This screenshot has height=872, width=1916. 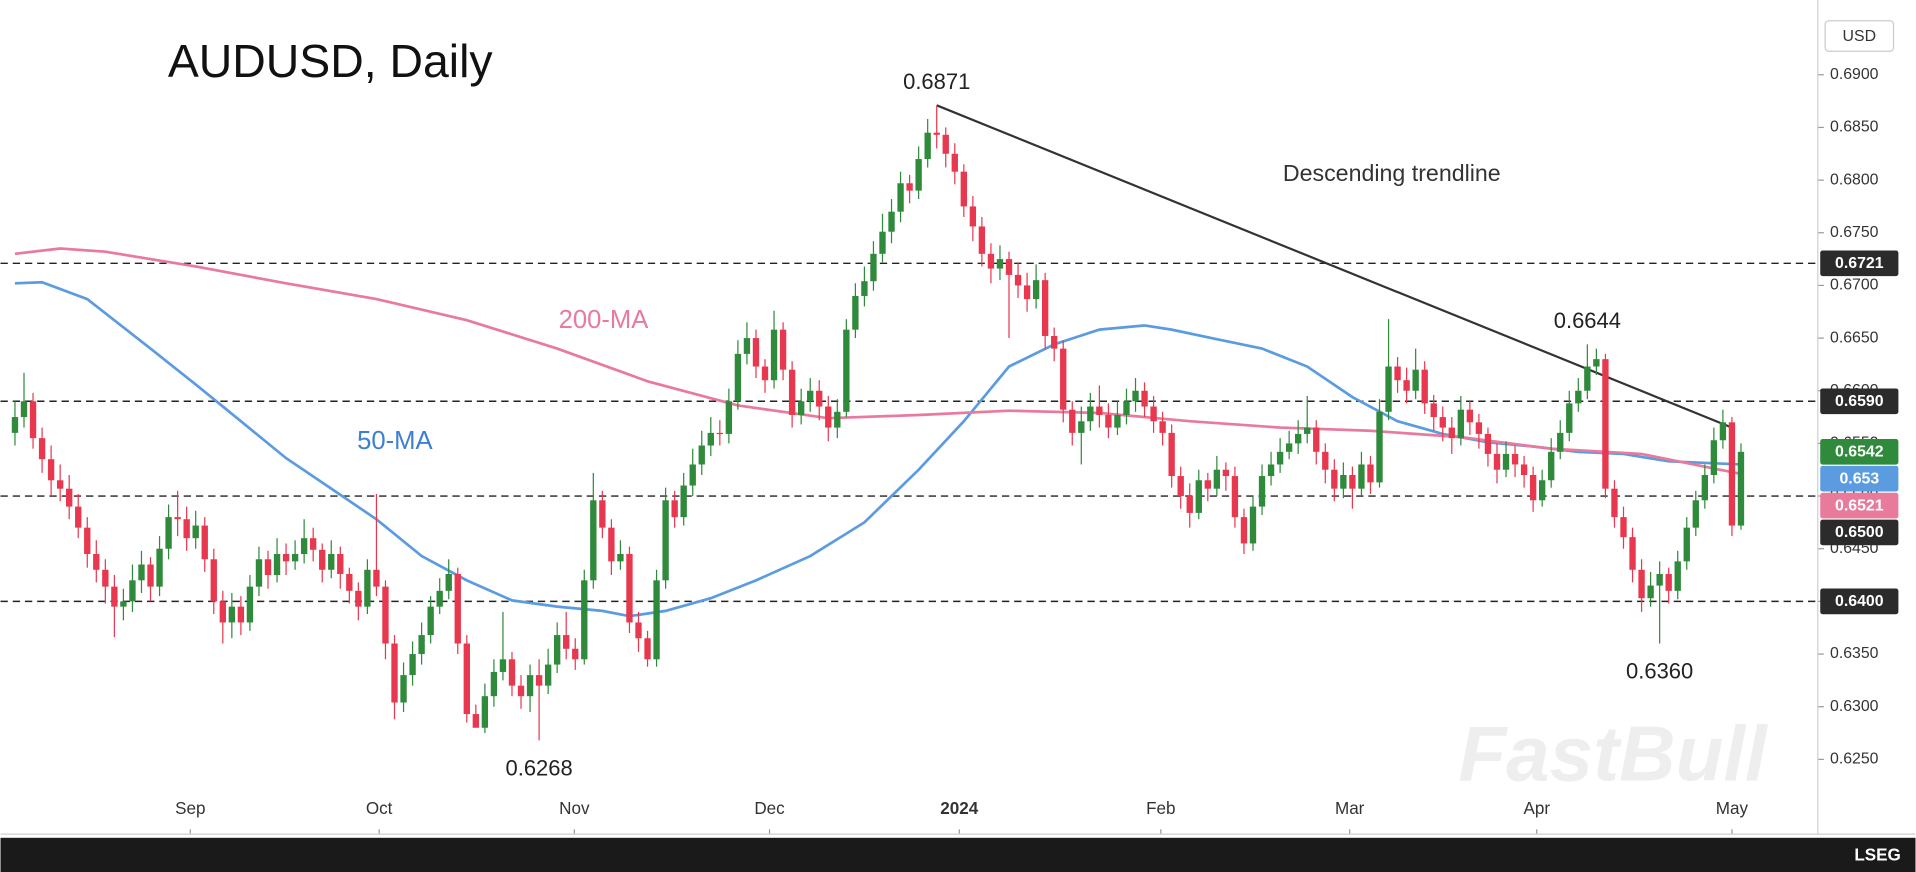 I want to click on y-tick-label: 0.6300, so click(x=1854, y=706).